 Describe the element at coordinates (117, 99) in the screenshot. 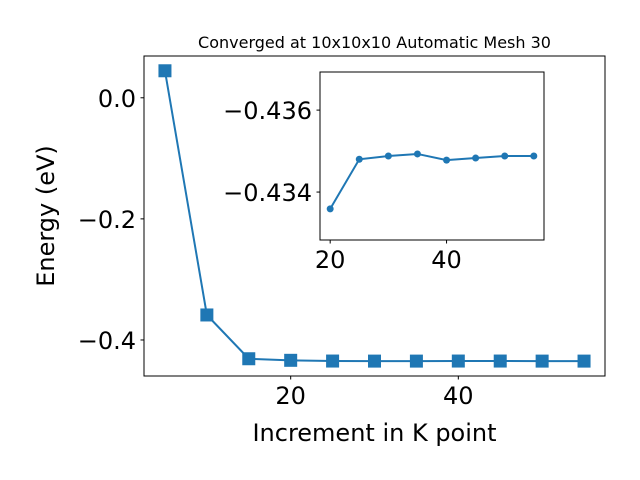

I see `y-tick-label: 0.0` at that location.